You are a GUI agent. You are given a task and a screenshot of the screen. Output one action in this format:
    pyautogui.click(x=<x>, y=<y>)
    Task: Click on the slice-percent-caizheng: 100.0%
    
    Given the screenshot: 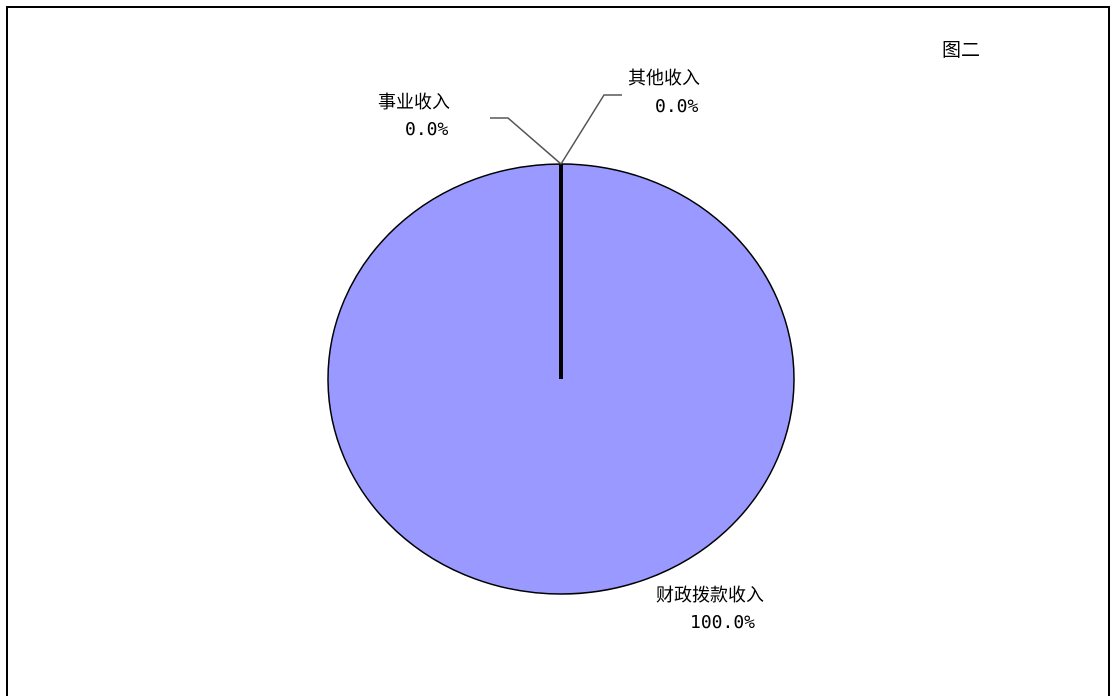 What is the action you would take?
    pyautogui.click(x=722, y=622)
    